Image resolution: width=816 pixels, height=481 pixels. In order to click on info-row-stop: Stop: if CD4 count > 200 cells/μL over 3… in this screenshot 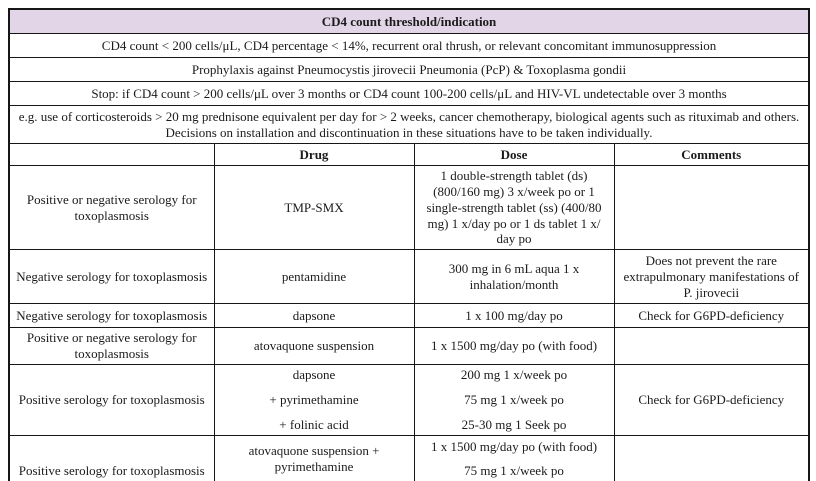, I will do `click(409, 93)`.